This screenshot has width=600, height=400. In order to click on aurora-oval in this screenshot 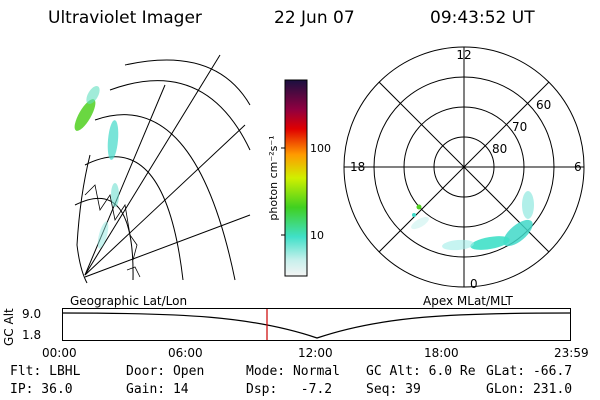, I will do `click(472, 221)`.